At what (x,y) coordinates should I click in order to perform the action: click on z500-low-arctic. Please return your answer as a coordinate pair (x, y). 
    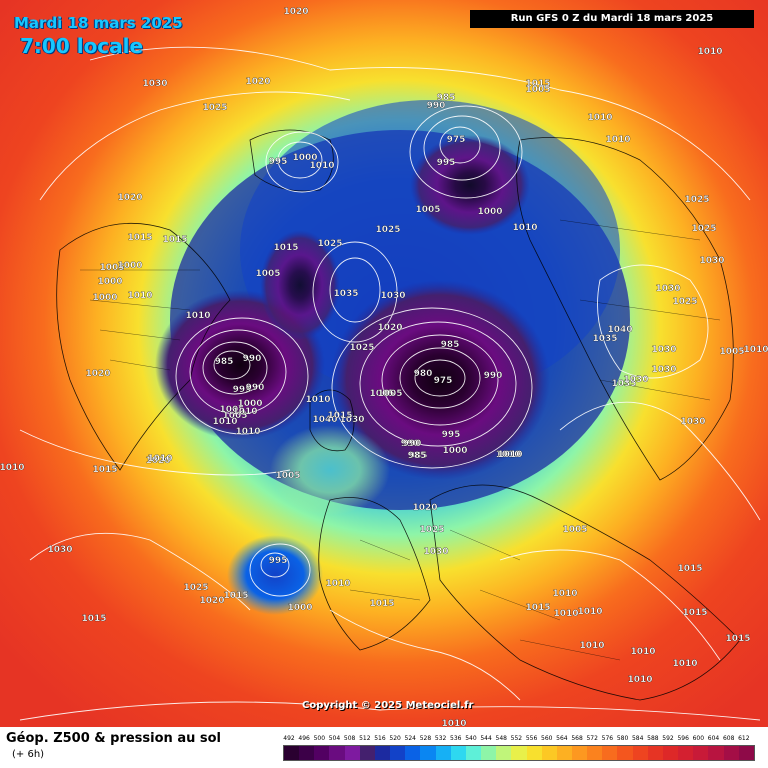
    Looking at the image, I should click on (300, 285).